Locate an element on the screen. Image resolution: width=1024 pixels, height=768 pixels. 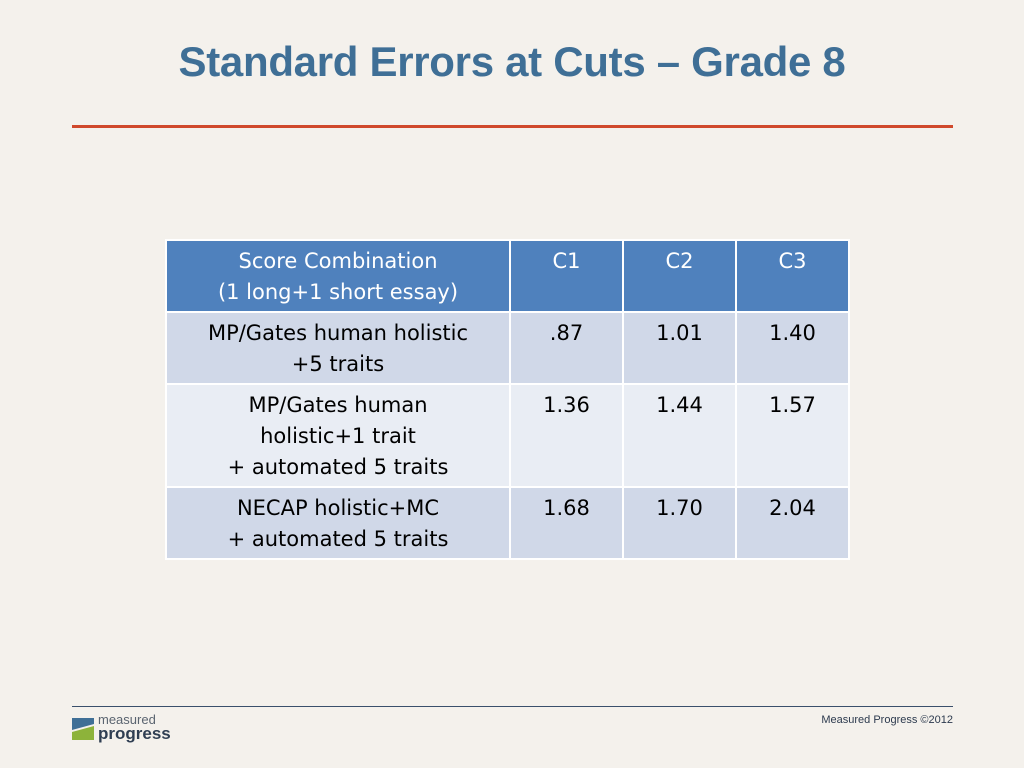
row-label-cell: NECAP holistic+MC + automated 5 traits is located at coordinates (338, 523).